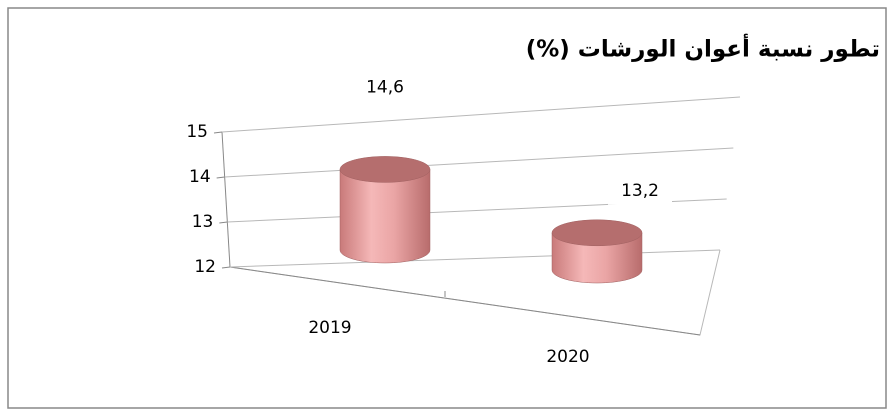  What do you see at coordinates (197, 132) in the screenshot?
I see `y-tick-label: 15` at bounding box center [197, 132].